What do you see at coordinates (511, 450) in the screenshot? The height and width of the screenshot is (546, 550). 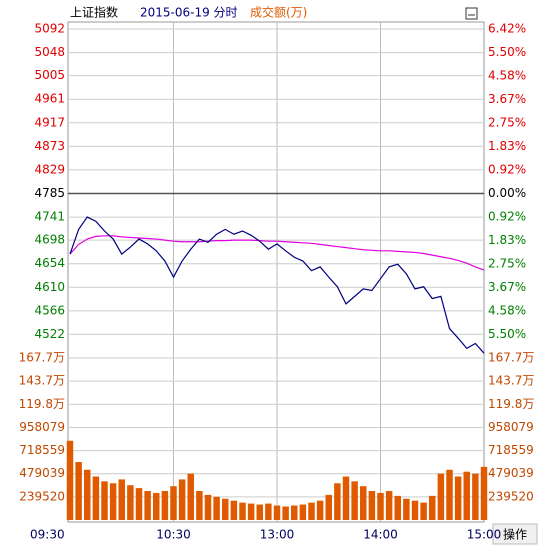 I see `y-tick-label-right: 718559` at bounding box center [511, 450].